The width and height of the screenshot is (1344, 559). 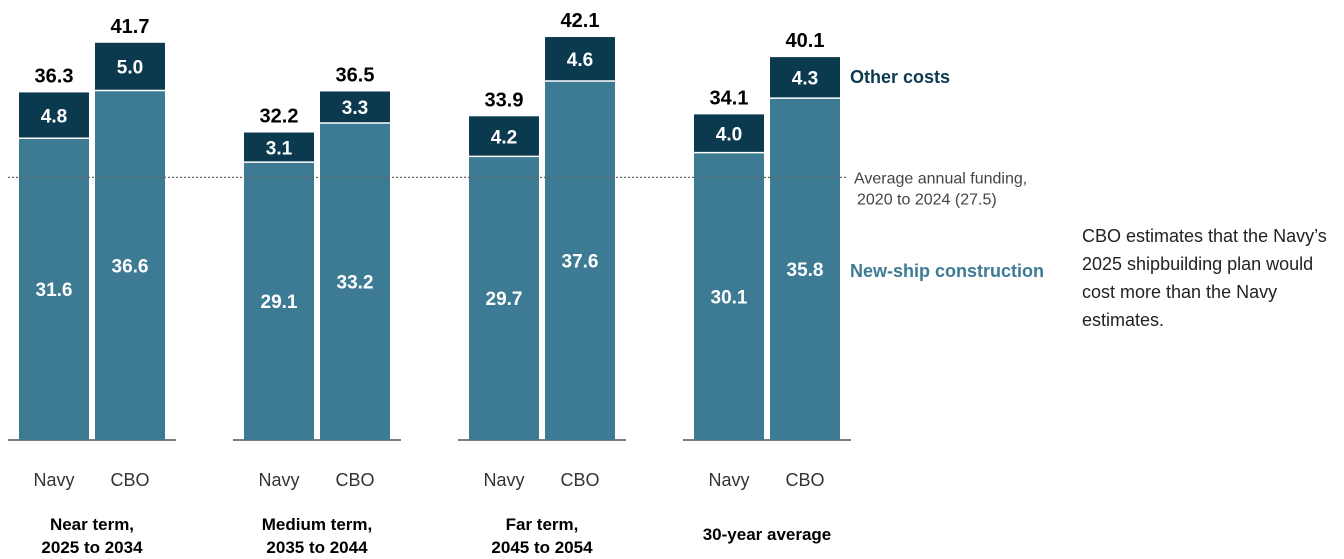 What do you see at coordinates (940, 178) in the screenshot?
I see `reference-line-label: Average annual funding,` at bounding box center [940, 178].